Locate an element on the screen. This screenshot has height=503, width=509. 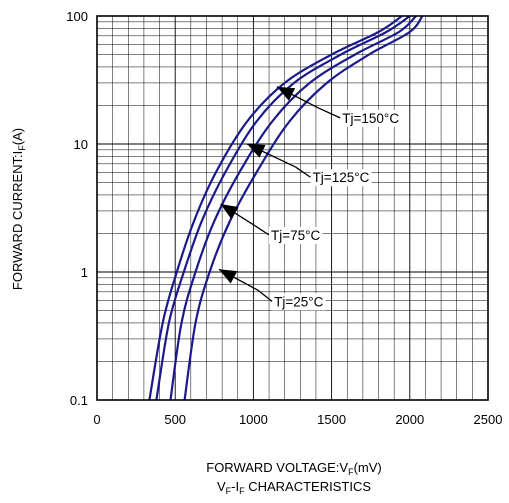
series-label: Tj=125°C is located at coordinates (341, 177).